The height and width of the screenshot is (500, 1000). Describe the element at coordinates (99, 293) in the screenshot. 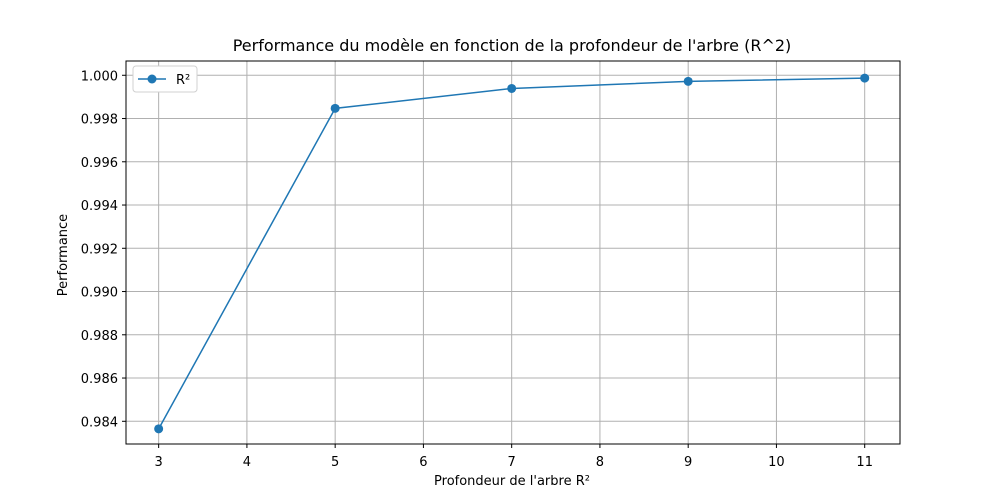

I see `y-tick-label: 0.990` at that location.